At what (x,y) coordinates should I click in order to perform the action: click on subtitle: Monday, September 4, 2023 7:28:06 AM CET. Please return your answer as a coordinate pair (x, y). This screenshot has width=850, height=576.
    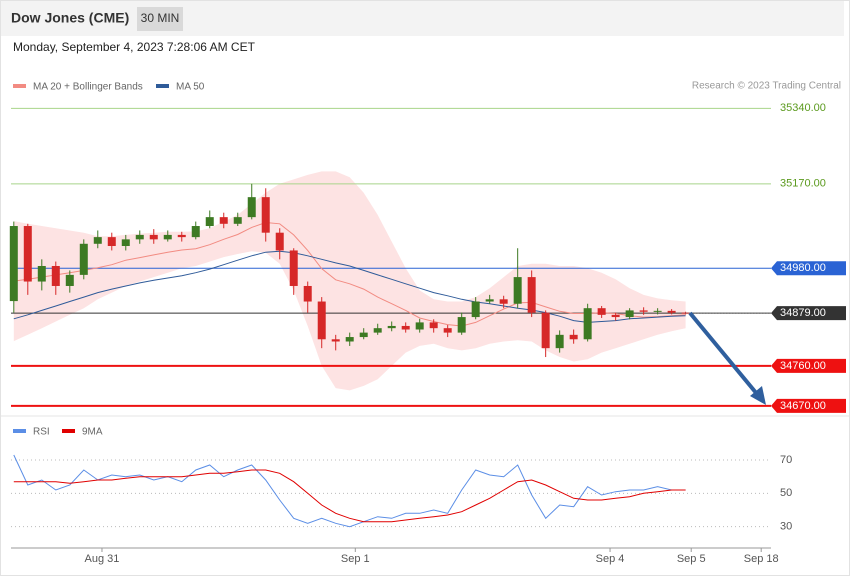
    Looking at the image, I should click on (134, 47).